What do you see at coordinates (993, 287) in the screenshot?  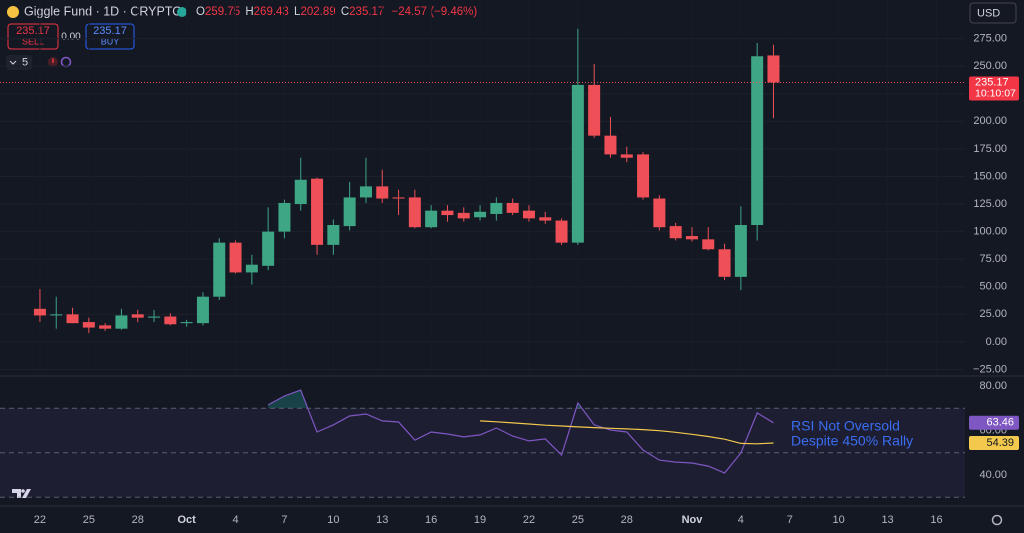 I see `y-tick-label: 50.00` at bounding box center [993, 287].